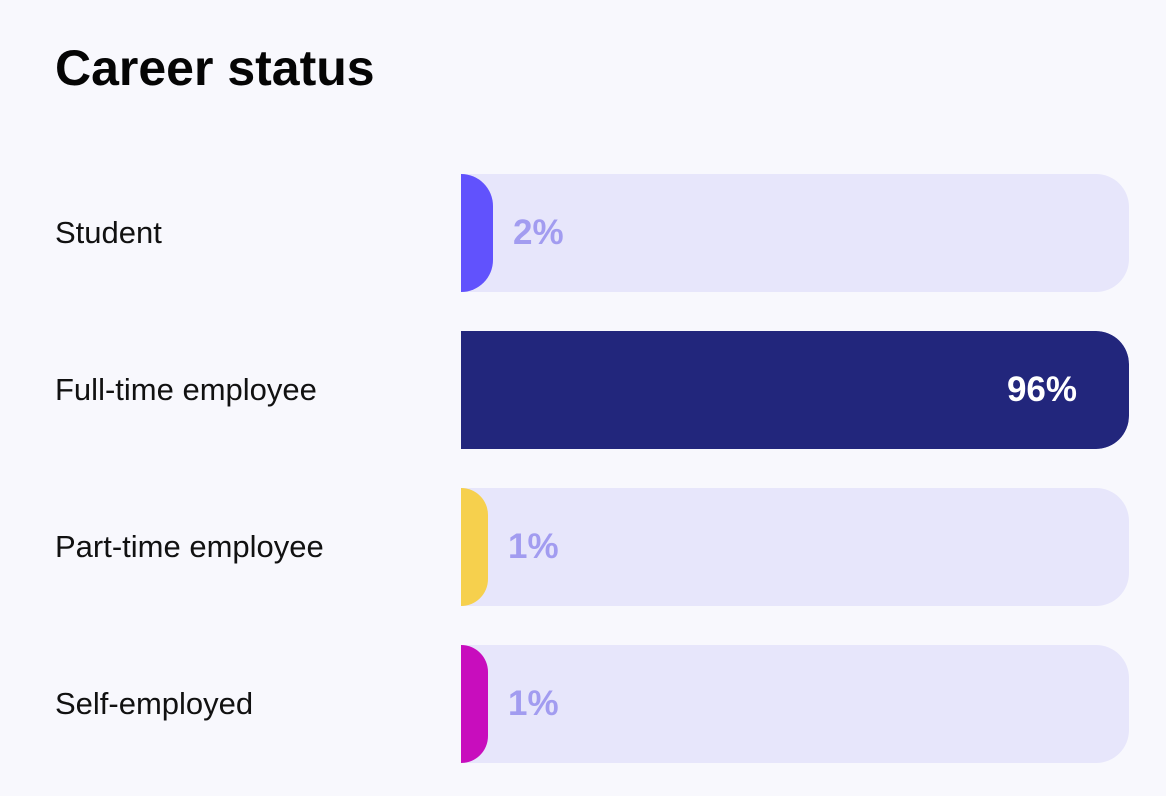 The width and height of the screenshot is (1166, 796). What do you see at coordinates (186, 389) in the screenshot?
I see `category-label: Full-time employee` at bounding box center [186, 389].